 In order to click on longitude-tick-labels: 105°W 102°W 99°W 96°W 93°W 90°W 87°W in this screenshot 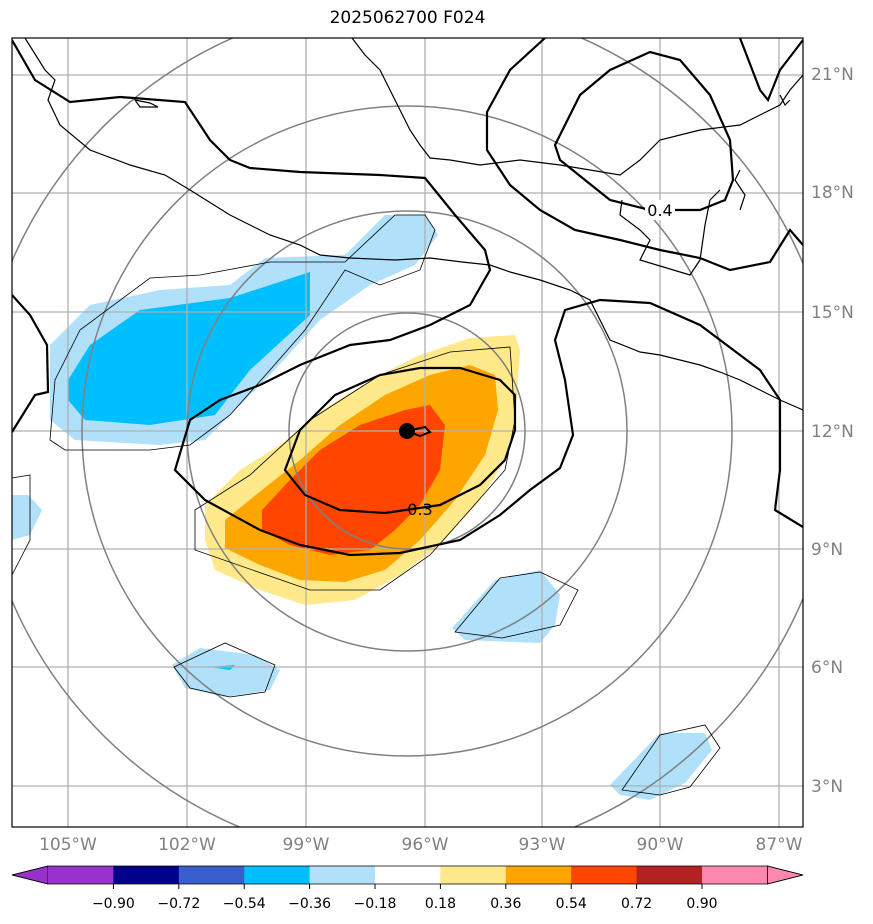, I will do `click(421, 845)`.